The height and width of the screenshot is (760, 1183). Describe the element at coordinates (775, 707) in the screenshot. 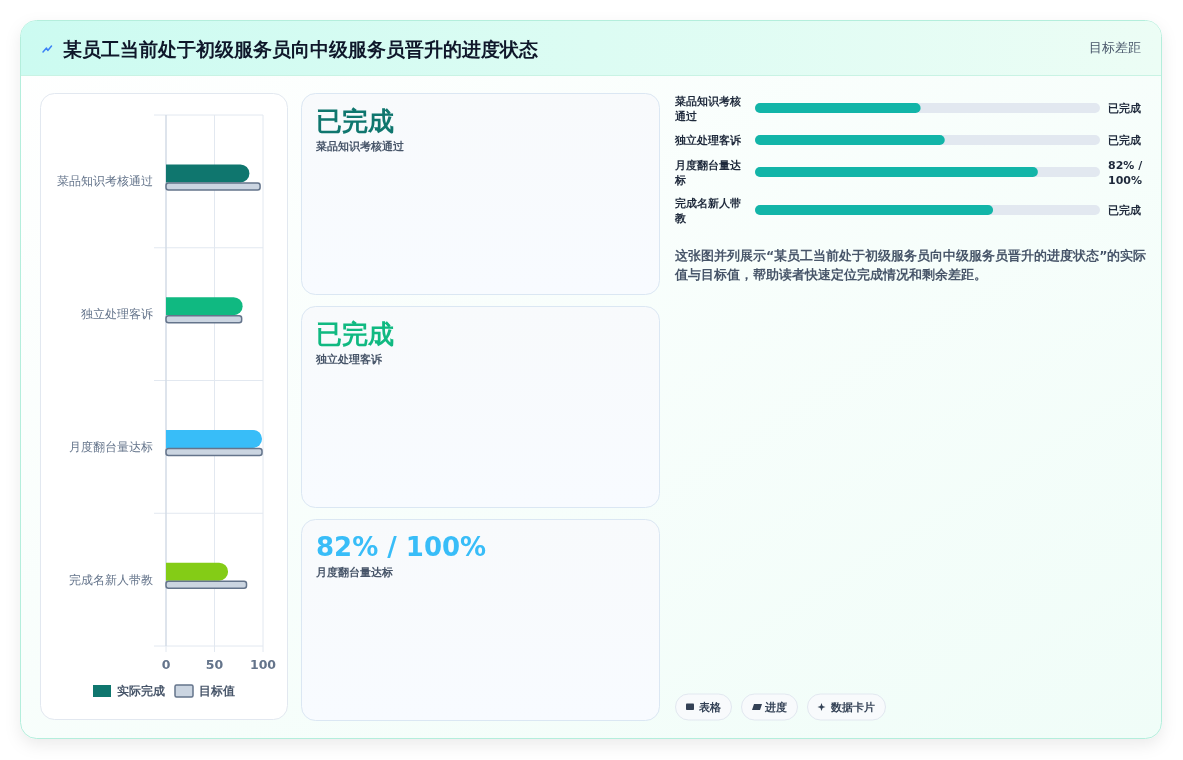

I see `text: 进度` at that location.